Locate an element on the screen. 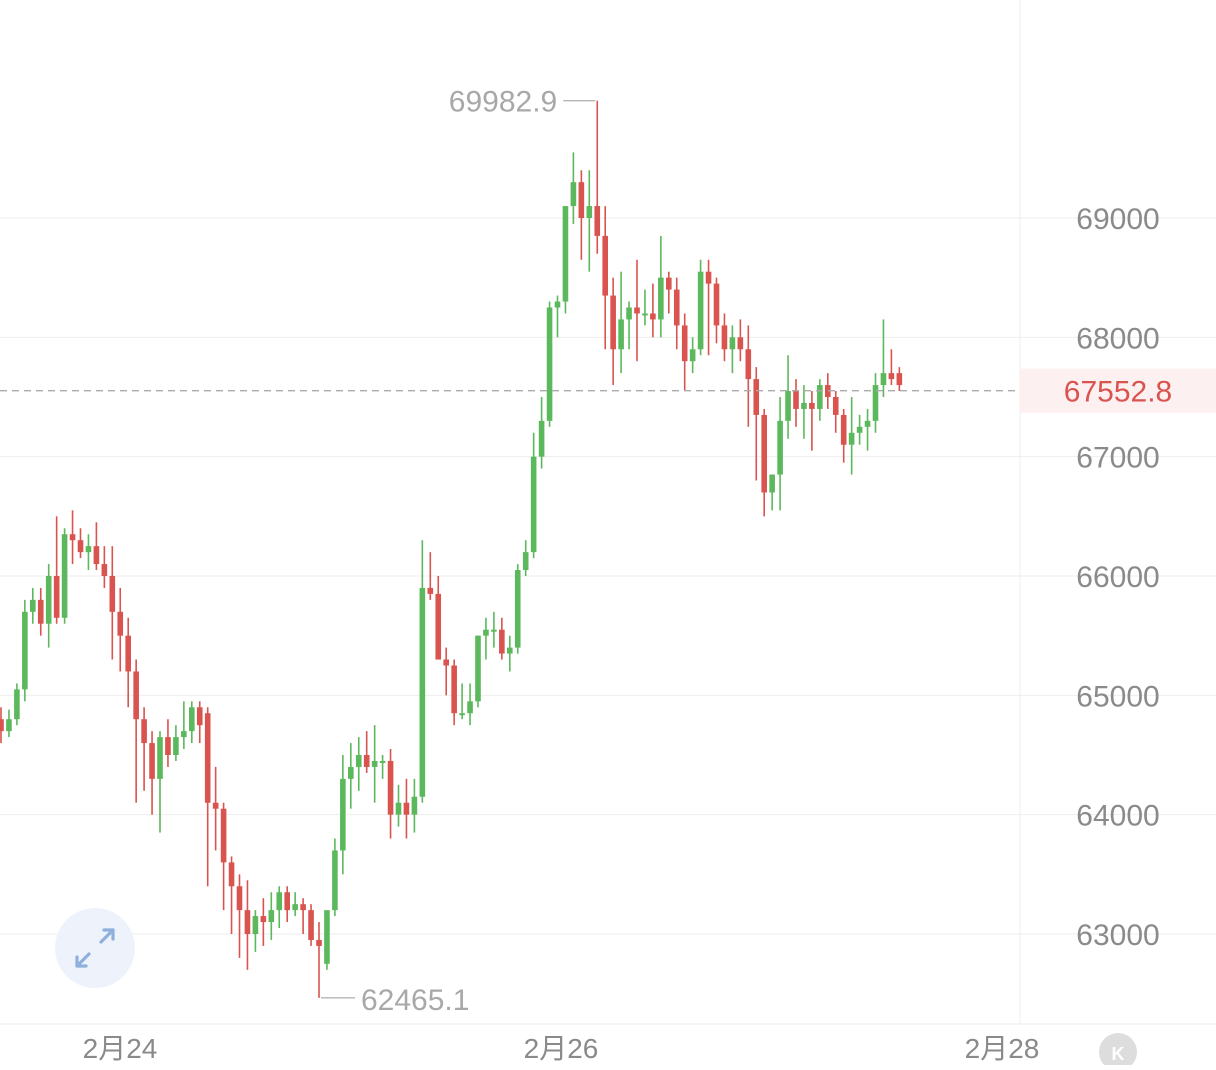  current-price-label: 67552.8 is located at coordinates (1118, 392).